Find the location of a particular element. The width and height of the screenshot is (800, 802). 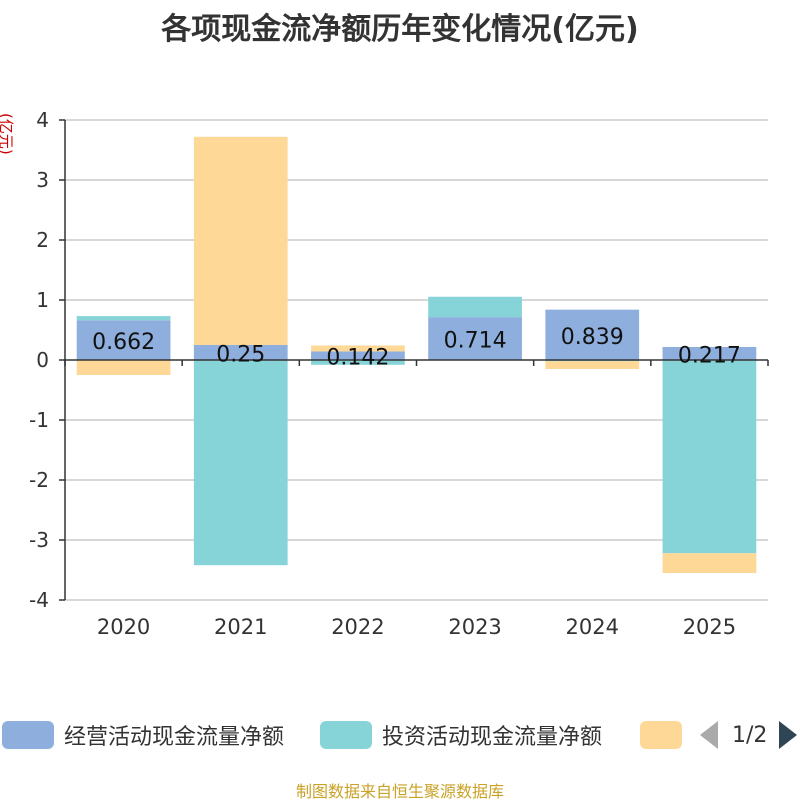

legend: 经营活动现金流量净额 投资活动现金流量净额 1/2 is located at coordinates (400, 734).